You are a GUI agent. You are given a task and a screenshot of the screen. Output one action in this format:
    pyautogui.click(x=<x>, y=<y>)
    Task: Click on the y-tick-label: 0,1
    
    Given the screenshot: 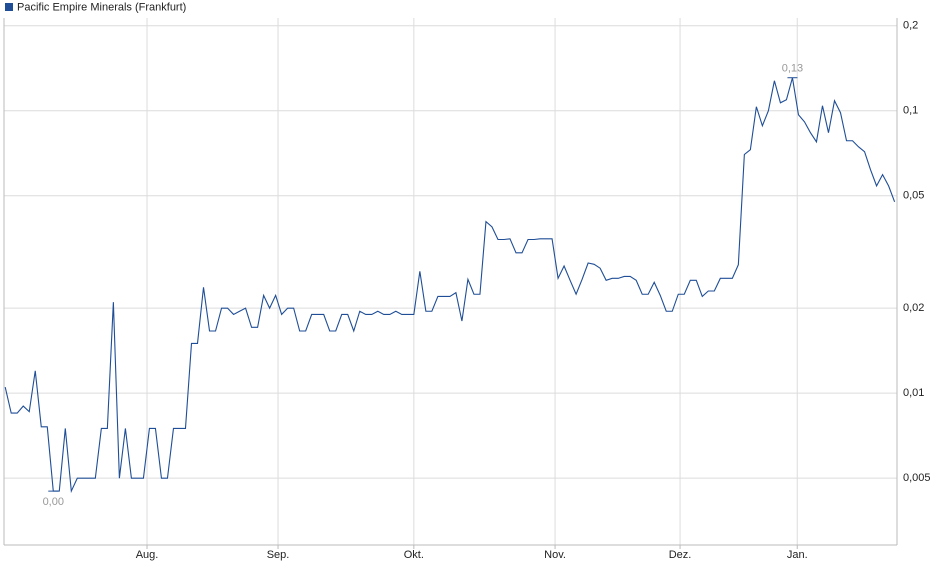 What is the action you would take?
    pyautogui.click(x=910, y=111)
    